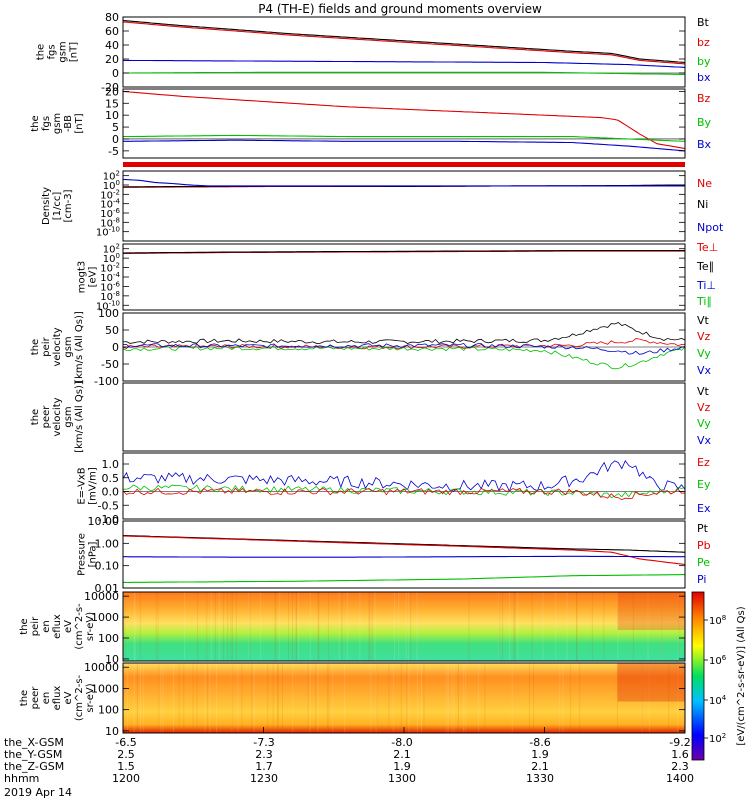 The image size is (750, 800). I want to click on y-axis-label: sr-eV), so click(90, 626).